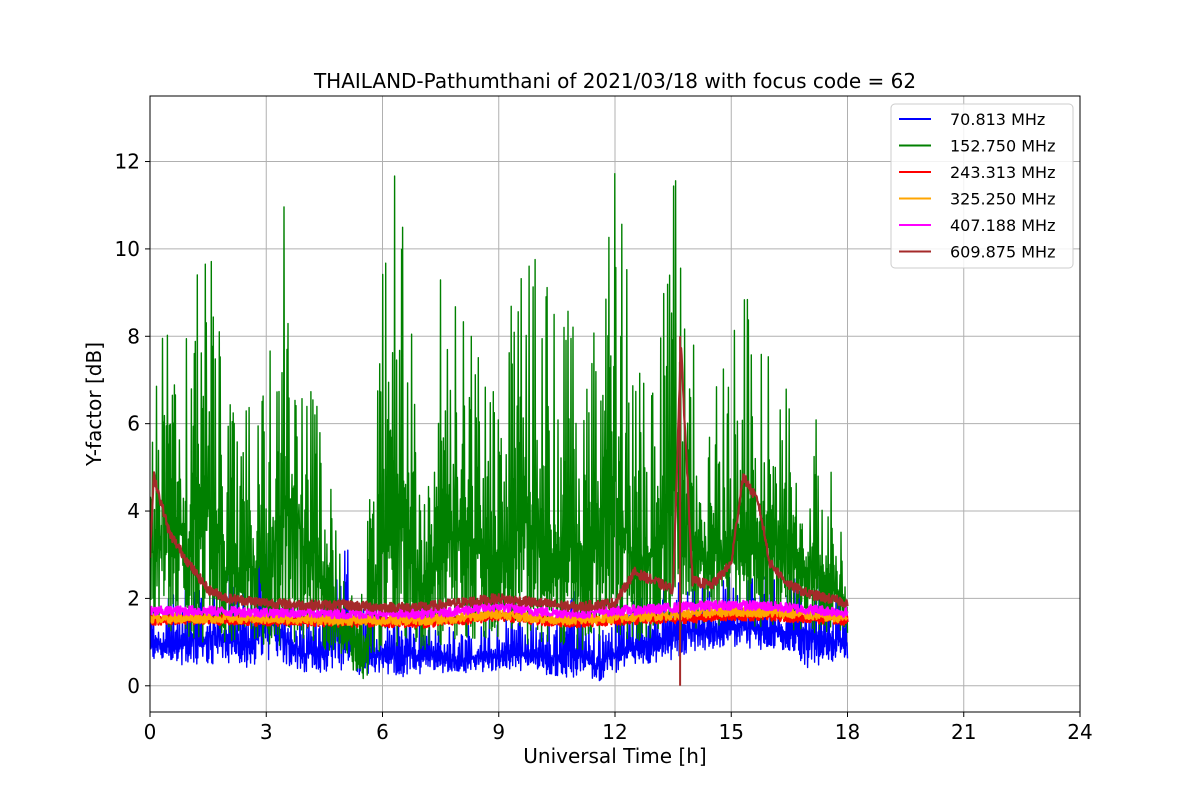 The height and width of the screenshot is (800, 1200). Describe the element at coordinates (1002, 199) in the screenshot. I see `legend-label: 325.250 MHz` at that location.